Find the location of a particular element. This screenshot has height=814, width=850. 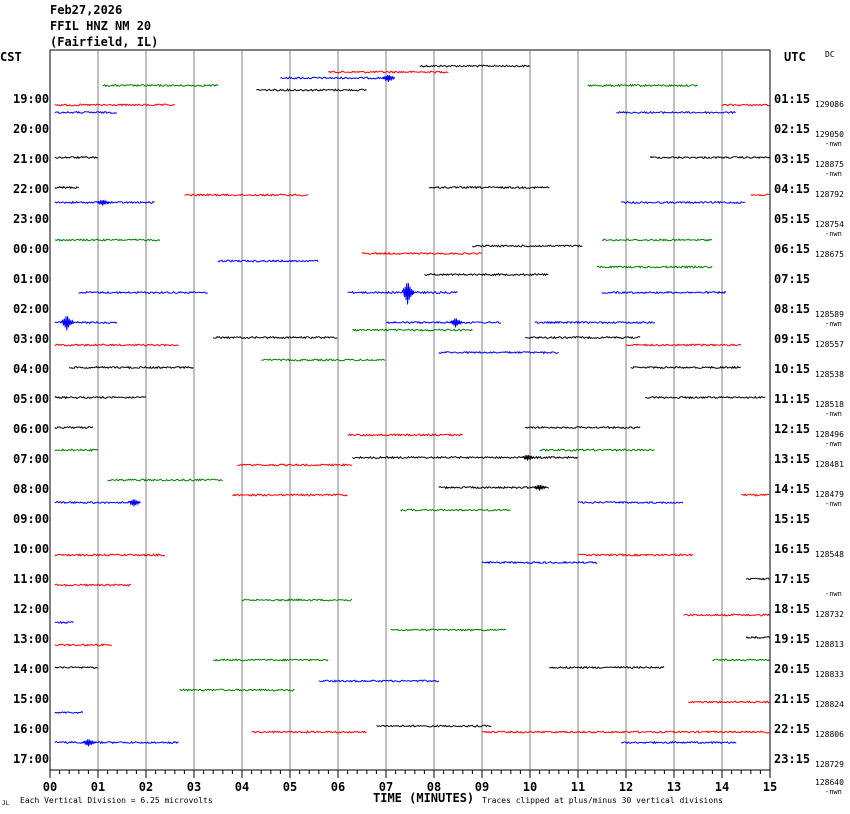

utc-hour-label: 22:15 is located at coordinates (792, 729).